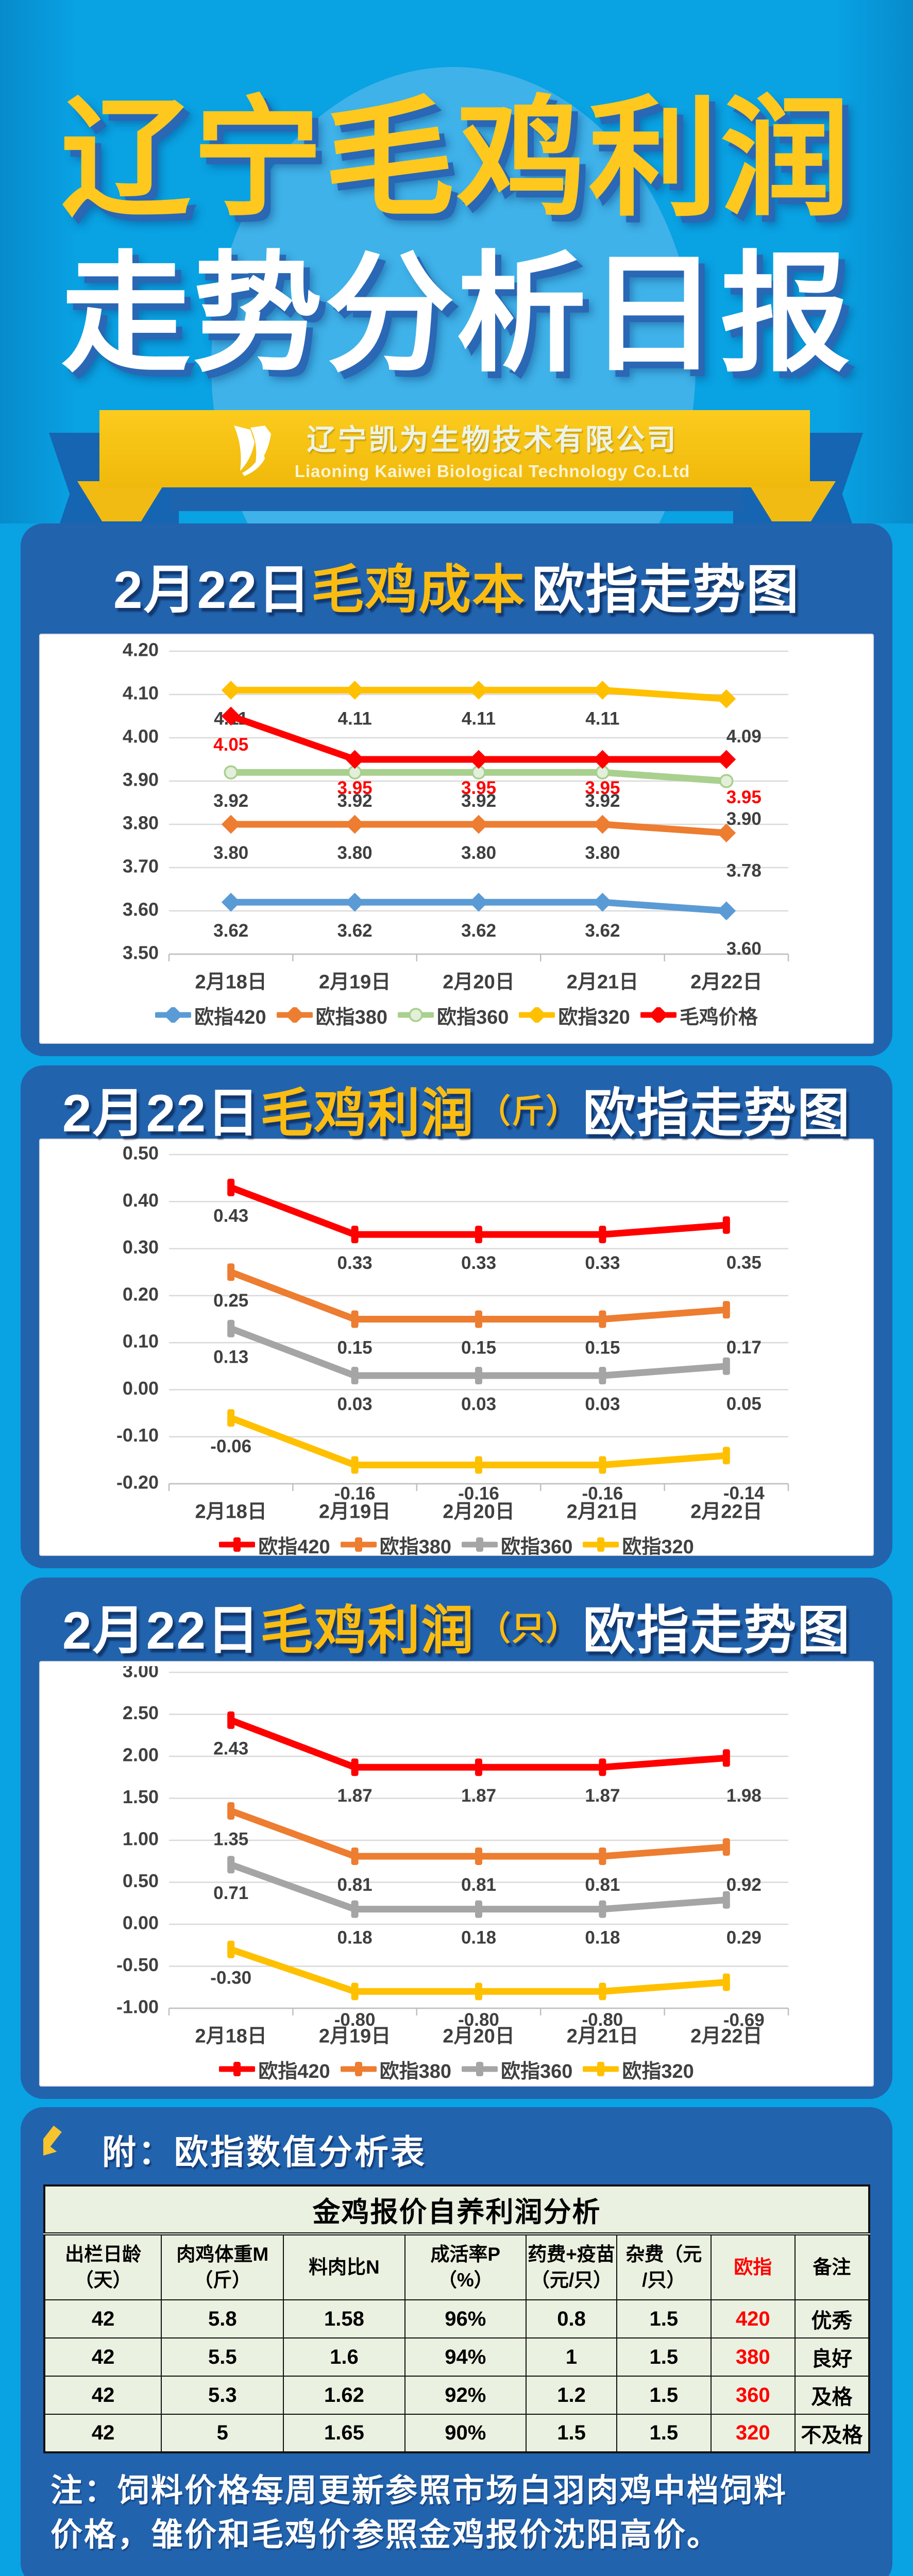  Describe the element at coordinates (141, 780) in the screenshot. I see `y-axis-tick-label: 3.90` at that location.